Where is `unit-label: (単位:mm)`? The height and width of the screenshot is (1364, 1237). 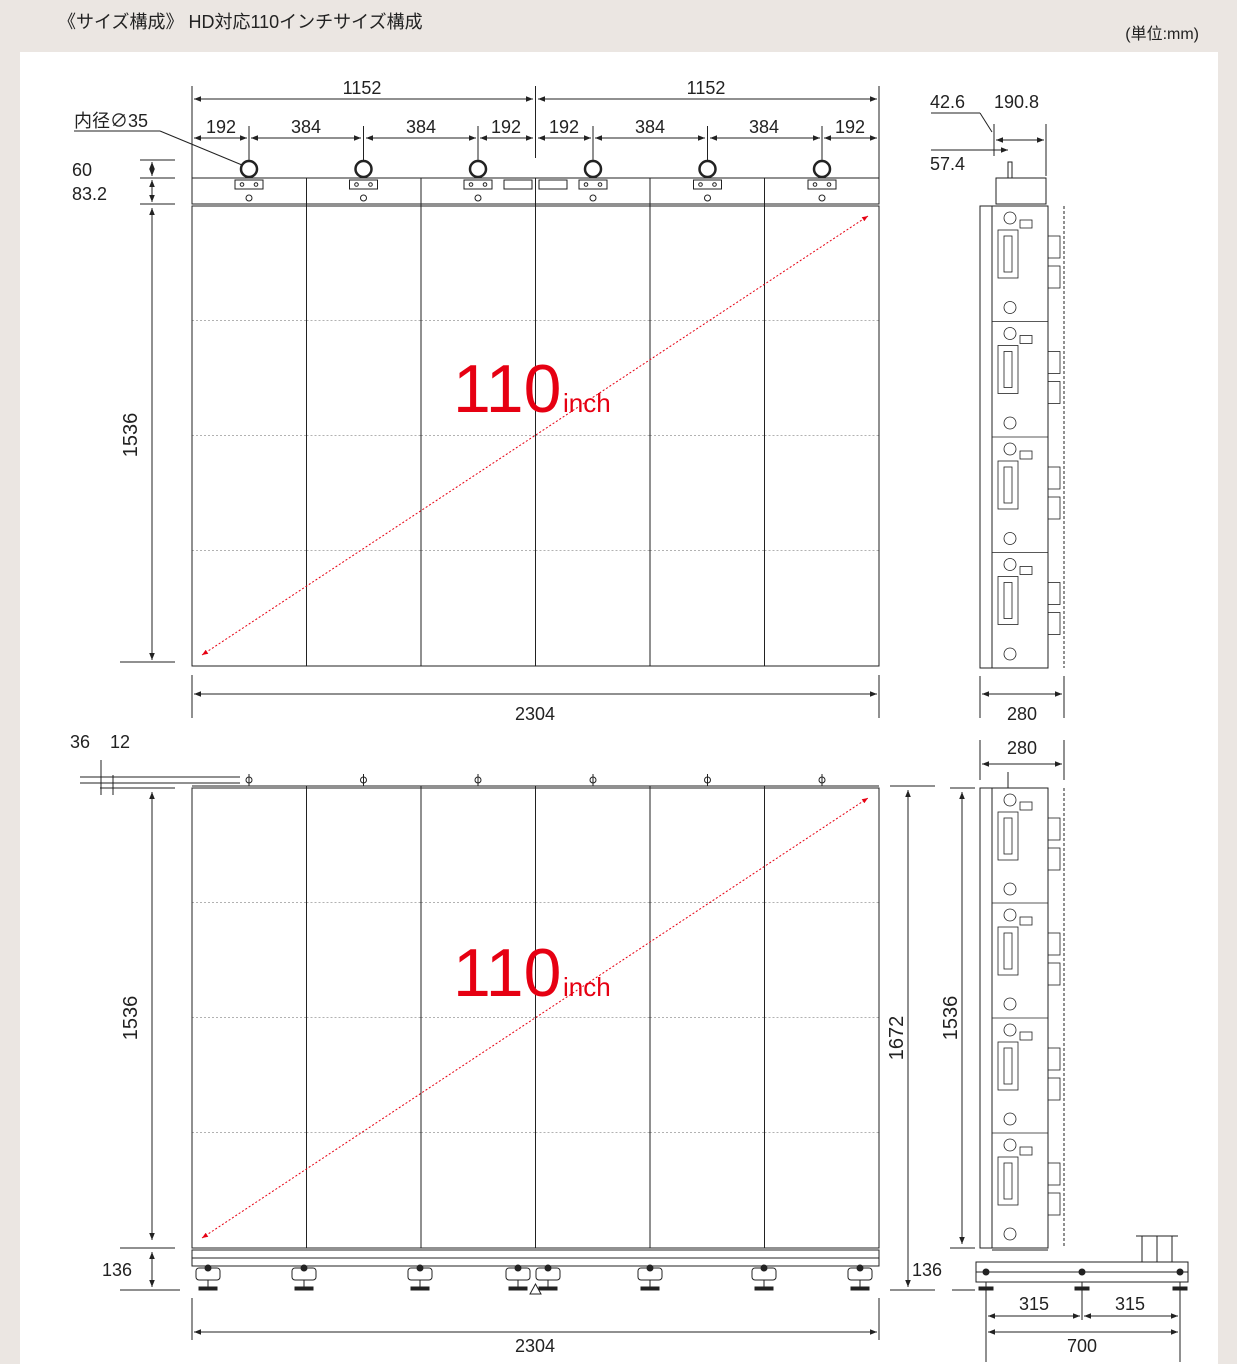
unit-label: (単位:mm) is located at coordinates (1162, 34).